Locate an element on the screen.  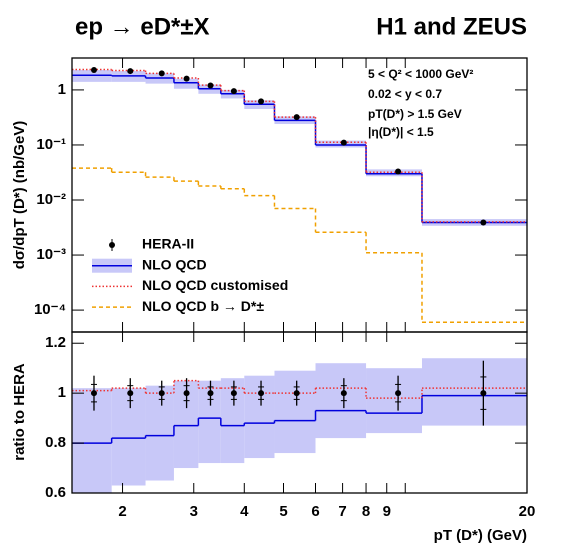
annotation: |η(D*)| < 1.5 is located at coordinates (401, 132).